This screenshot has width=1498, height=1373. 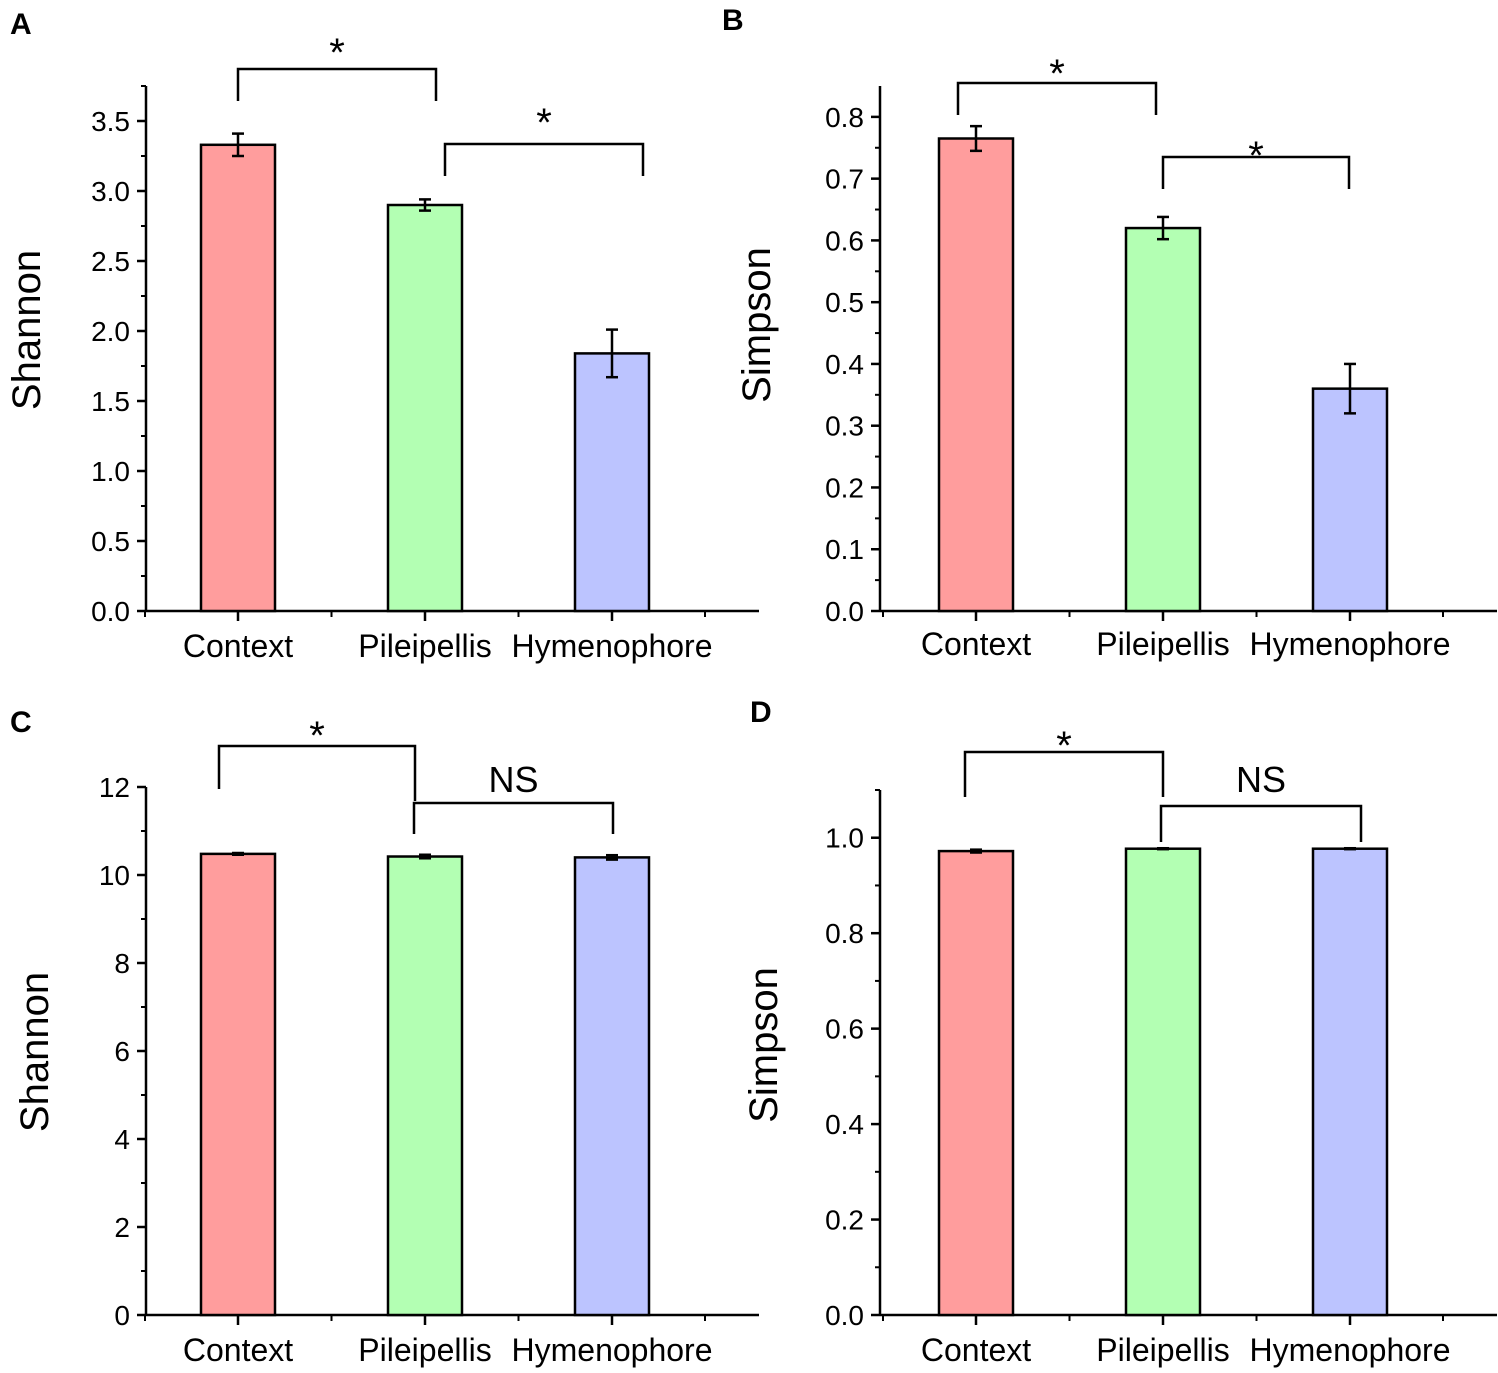 What do you see at coordinates (122, 1139) in the screenshot?
I see `y-tick-label: 4` at bounding box center [122, 1139].